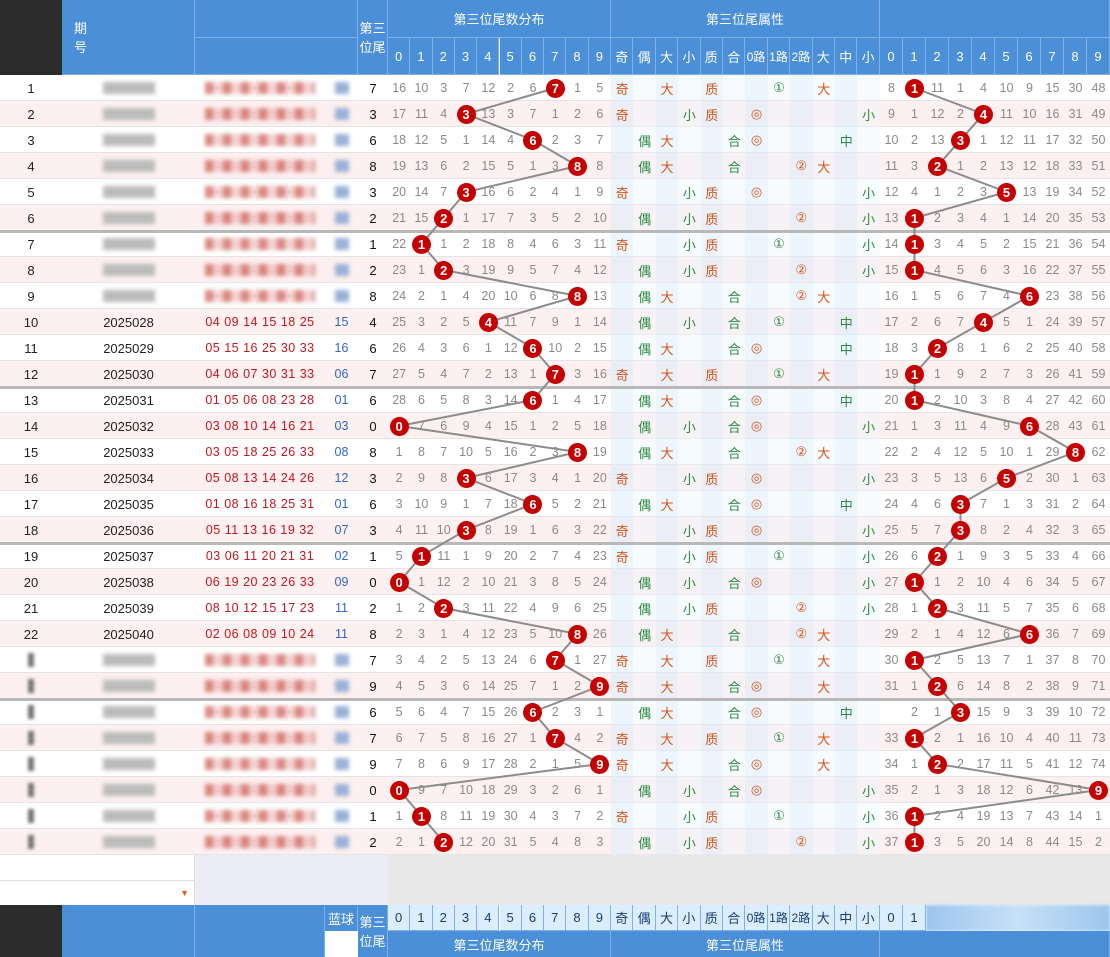 This screenshot has height=957, width=1110. I want to click on right-cell: 15, so click(891, 270).